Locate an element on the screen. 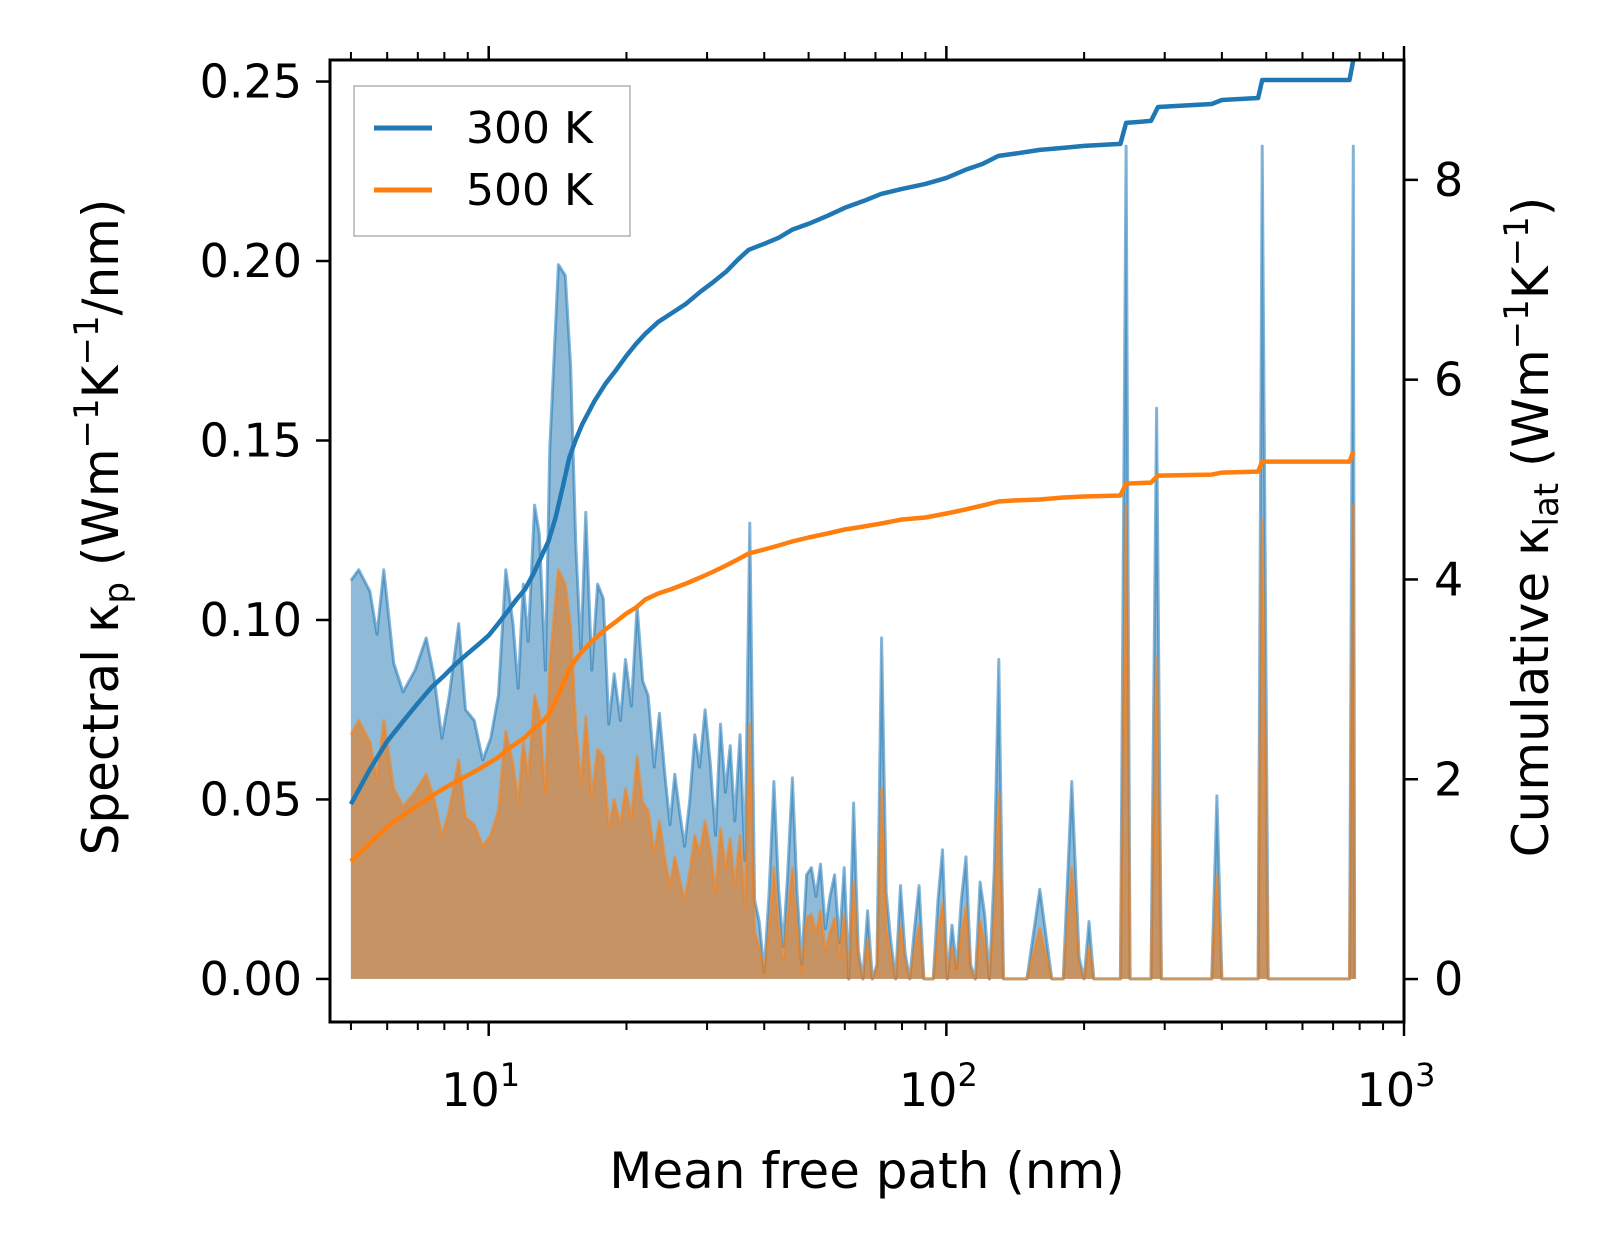  legend: 300 K 500 K is located at coordinates (492, 161).